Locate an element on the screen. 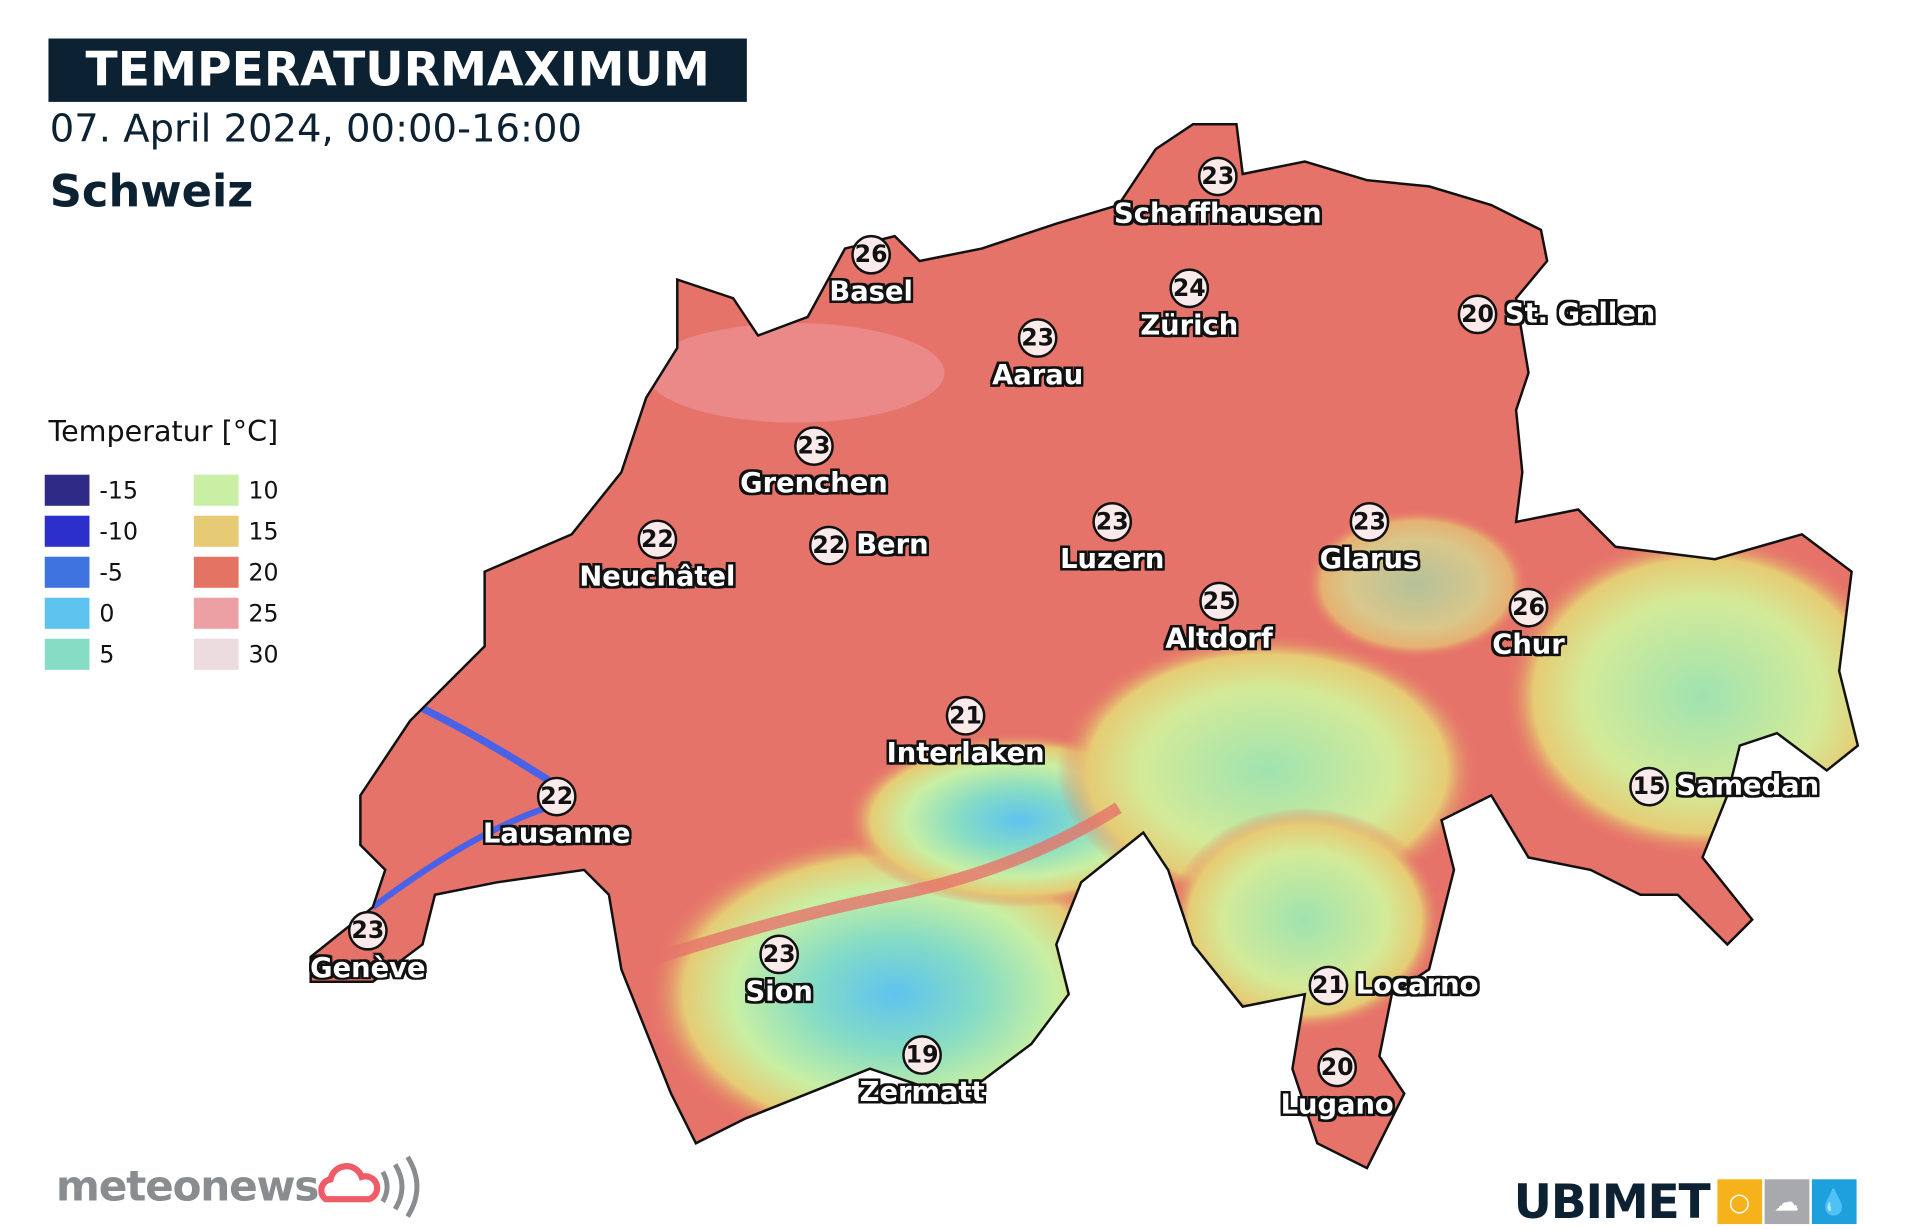 The height and width of the screenshot is (1229, 1920). city-label: Zermatt is located at coordinates (922, 1093).